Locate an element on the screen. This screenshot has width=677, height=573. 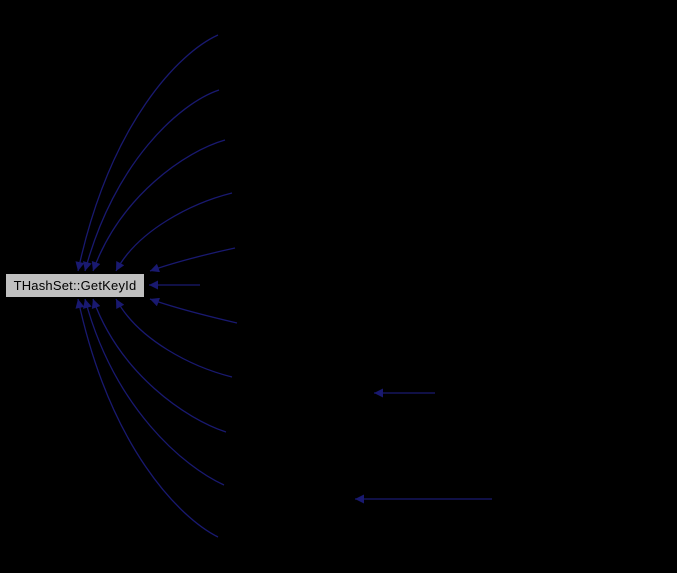
node-label: THashSet::GetKeyId is located at coordinates (75, 285).